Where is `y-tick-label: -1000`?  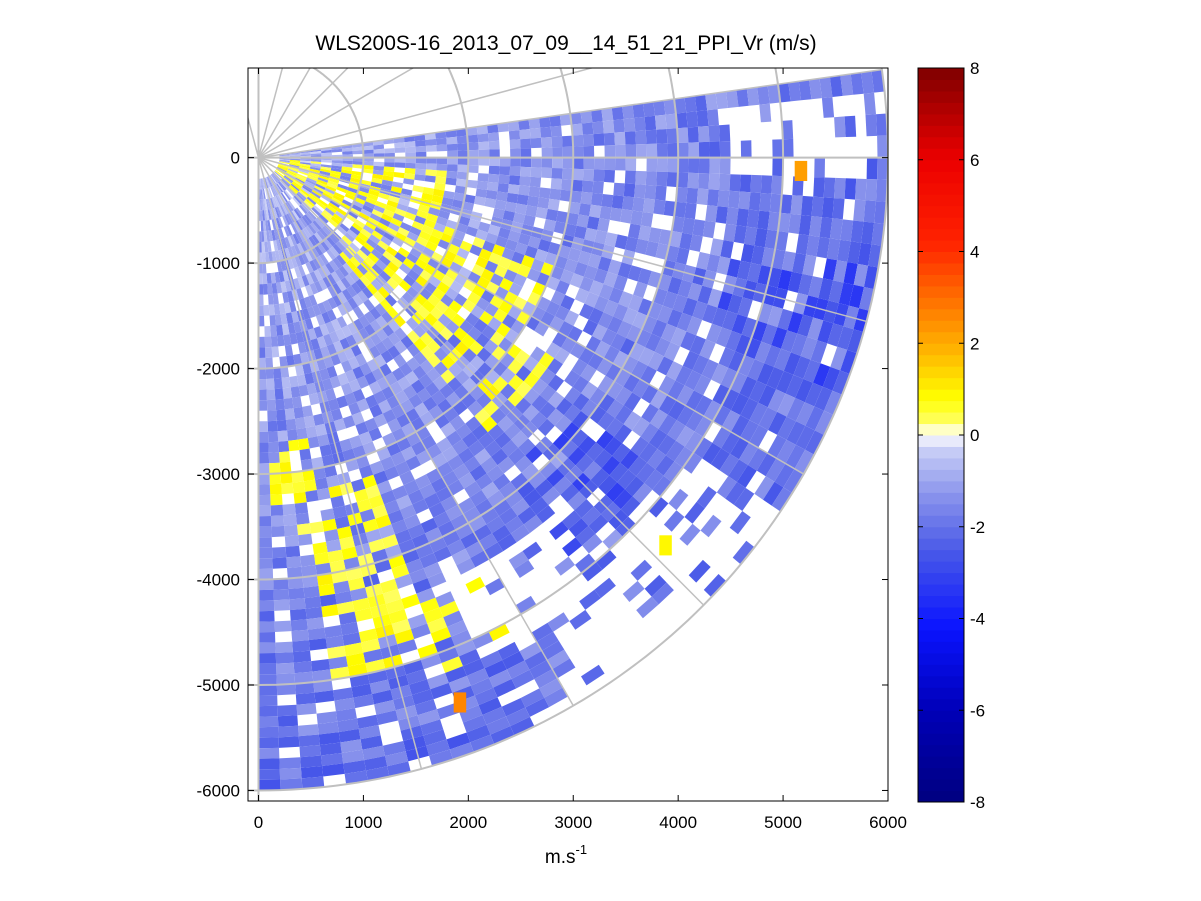
y-tick-label: -1000 is located at coordinates (218, 263).